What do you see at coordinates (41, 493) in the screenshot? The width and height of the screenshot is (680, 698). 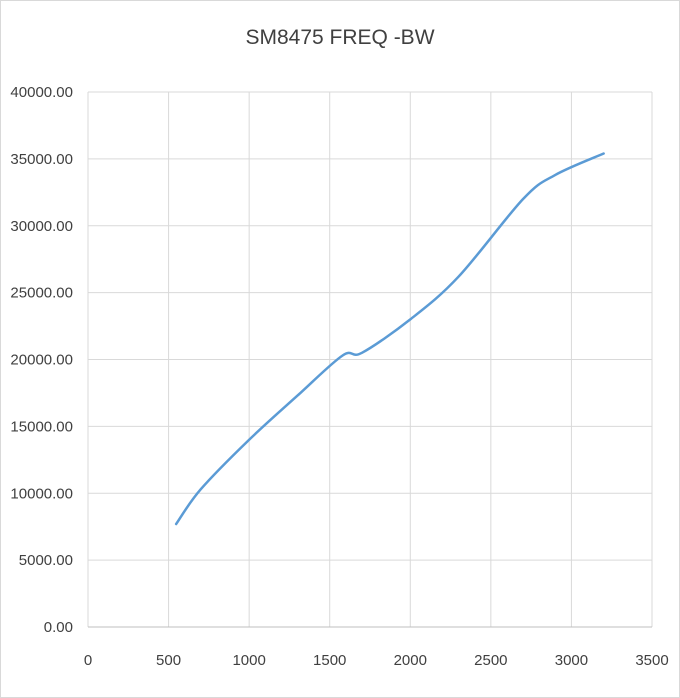 I see `y-tick-label: 10000.00` at bounding box center [41, 493].